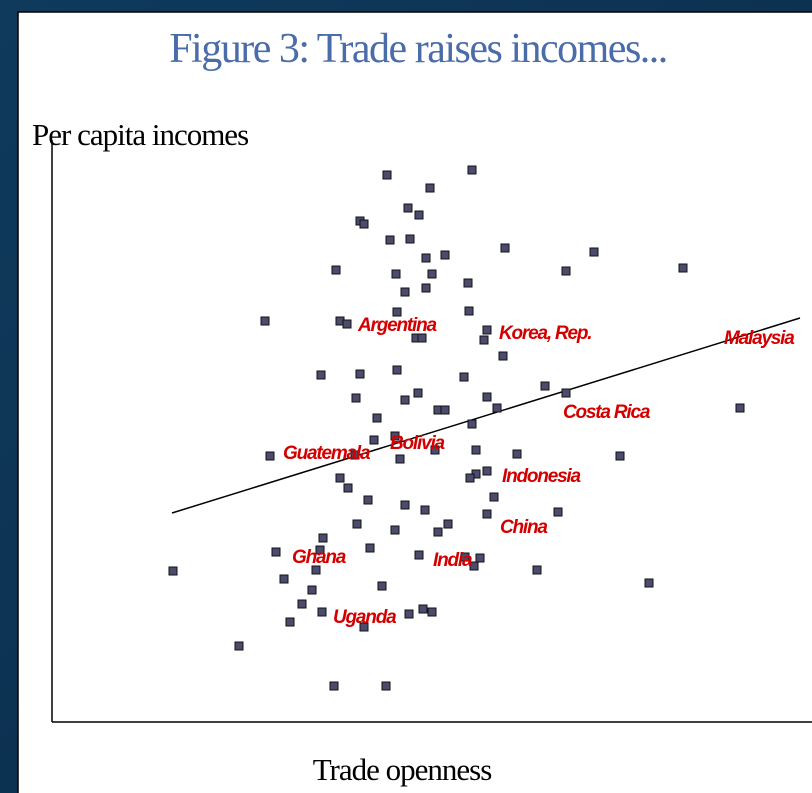  I want to click on annotation: Indonesia, so click(542, 476).